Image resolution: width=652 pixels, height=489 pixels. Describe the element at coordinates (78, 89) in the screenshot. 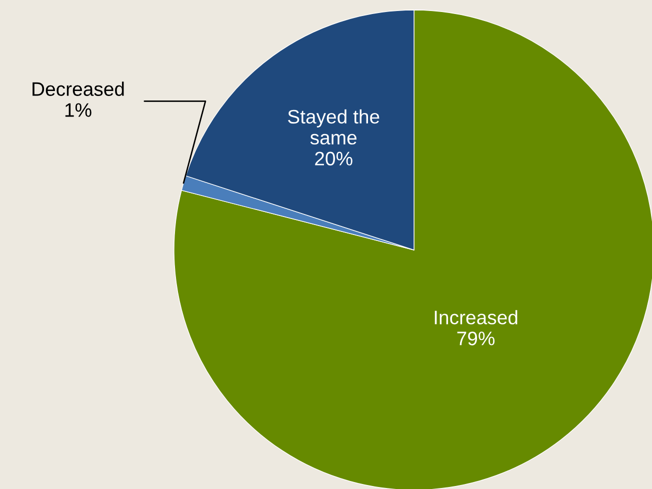

I see `slice-label: Decreased` at that location.